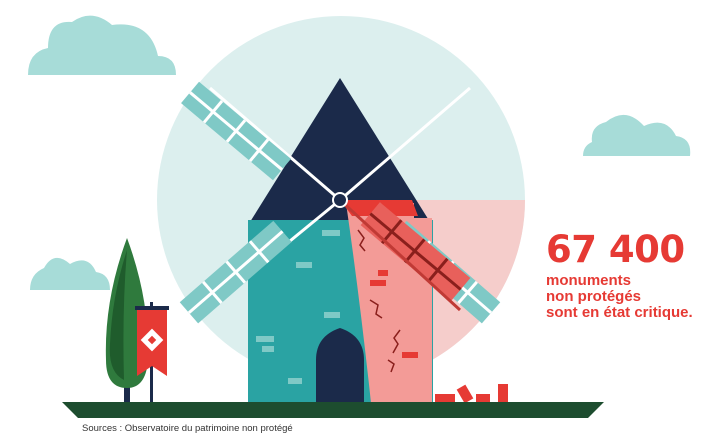 Image resolution: width=713 pixels, height=435 pixels. What do you see at coordinates (298, 307) in the screenshot?
I see `tower-bricks` at bounding box center [298, 307].